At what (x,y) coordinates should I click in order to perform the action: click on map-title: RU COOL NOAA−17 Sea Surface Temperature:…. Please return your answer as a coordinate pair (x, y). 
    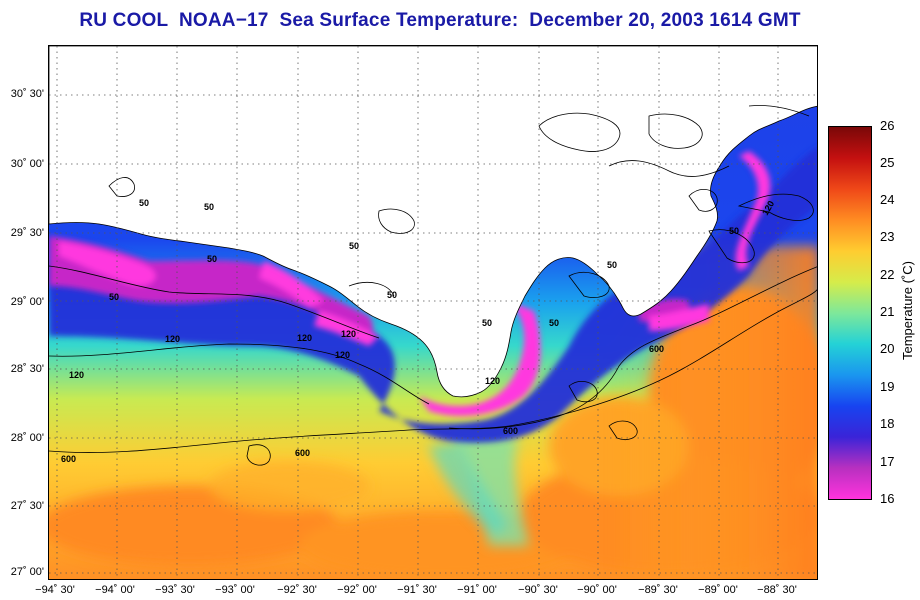
    Looking at the image, I should click on (440, 20).